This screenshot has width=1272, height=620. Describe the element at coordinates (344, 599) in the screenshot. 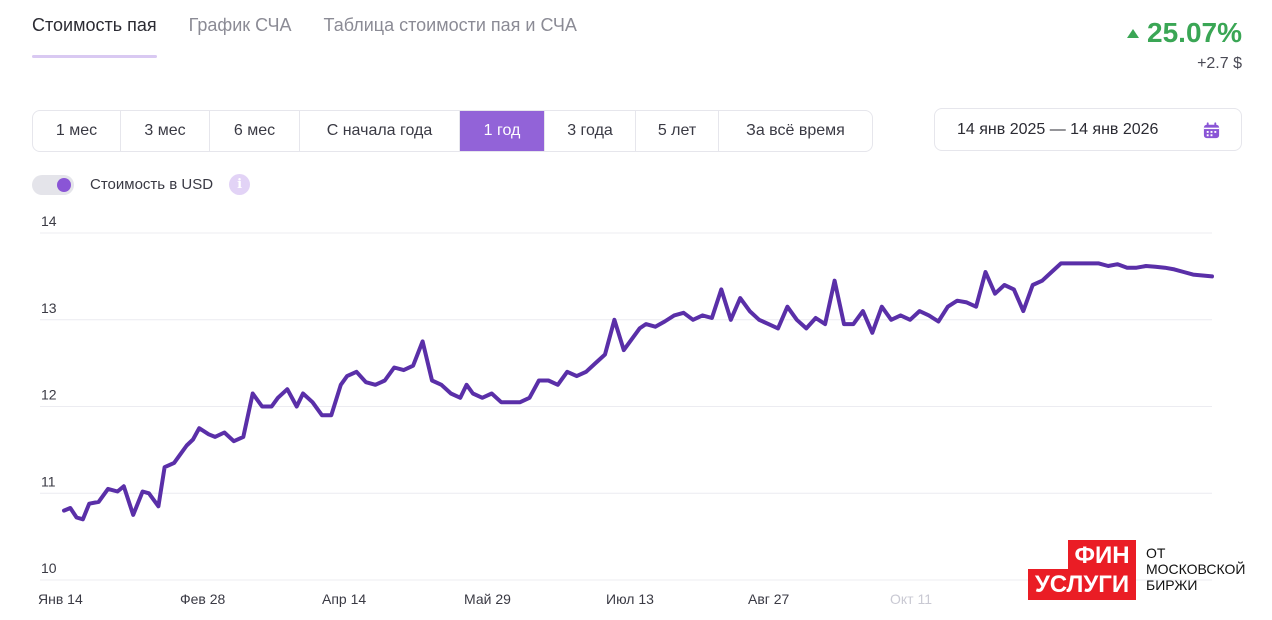

I see `x-tick-label: Апр 14` at that location.